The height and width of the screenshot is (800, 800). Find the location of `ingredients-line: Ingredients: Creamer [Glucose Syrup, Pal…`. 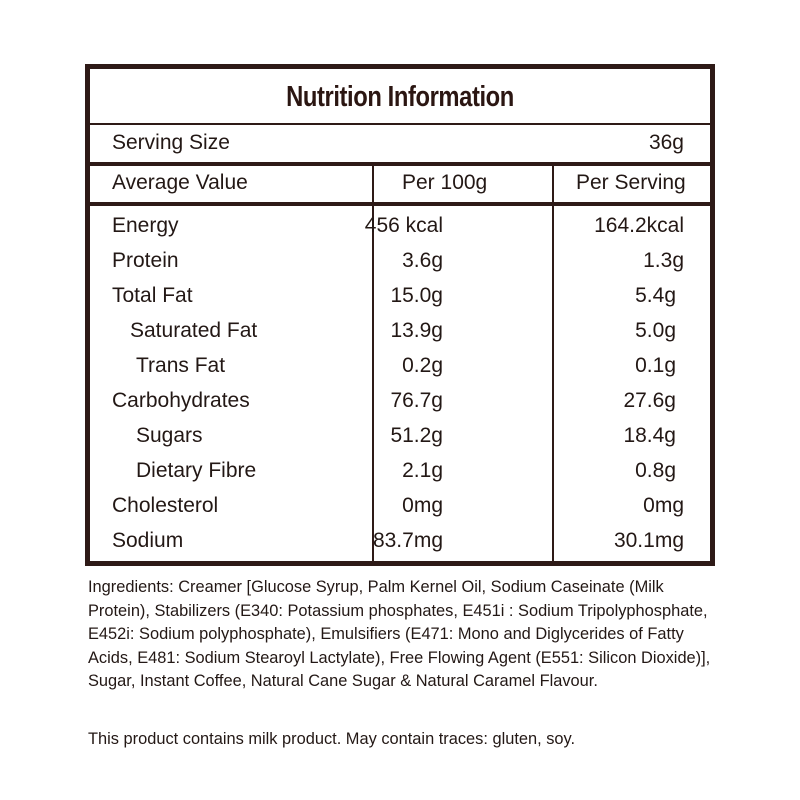

ingredients-line: Ingredients: Creamer [Glucose Syrup, Pal… is located at coordinates (376, 587).